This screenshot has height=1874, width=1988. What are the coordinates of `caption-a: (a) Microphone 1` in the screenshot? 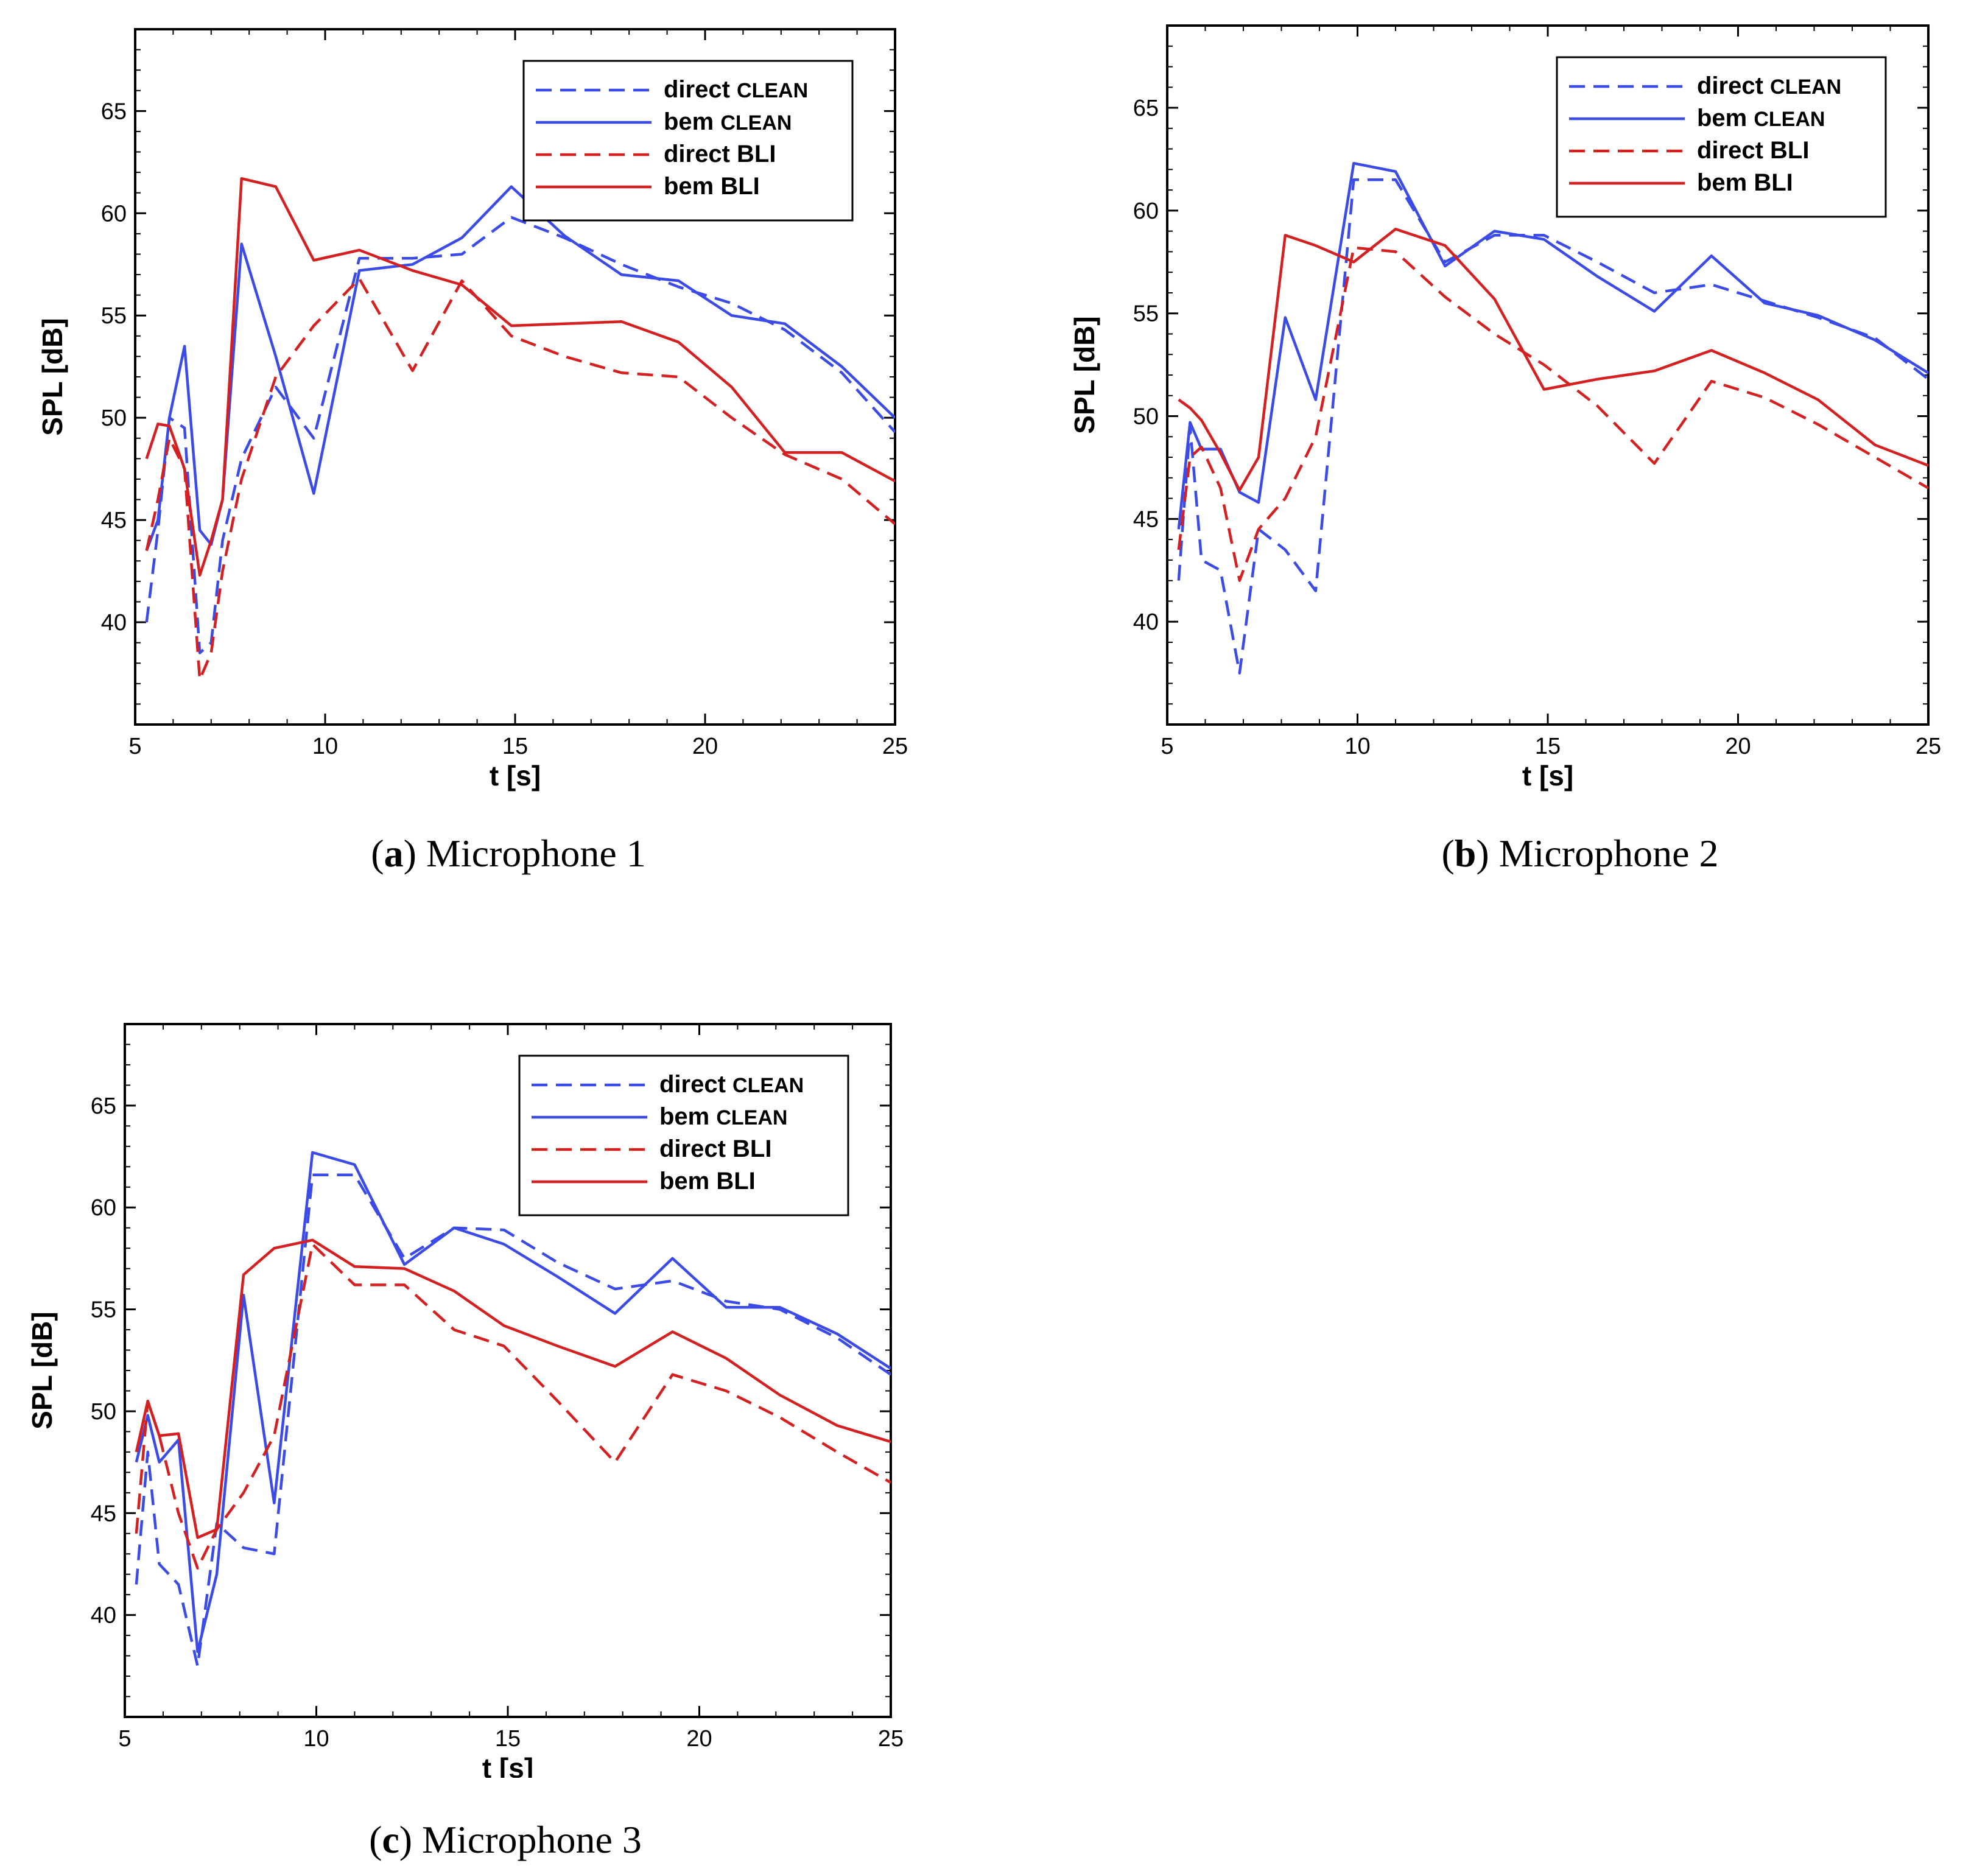 It's located at (508, 853).